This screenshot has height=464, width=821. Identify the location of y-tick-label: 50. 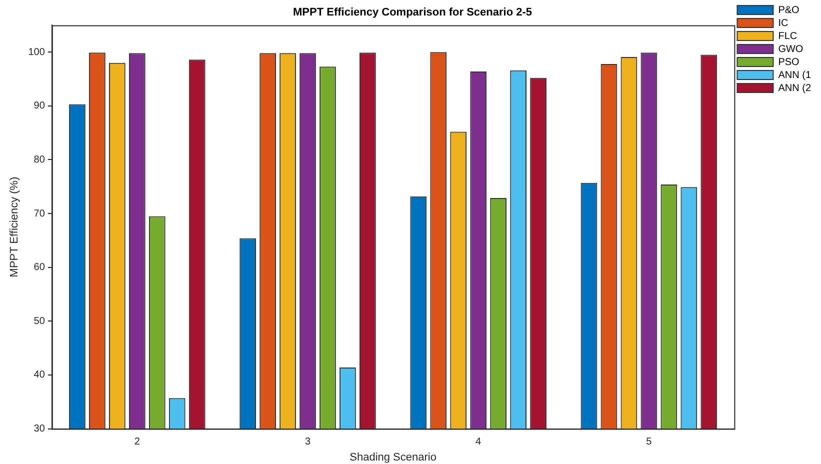
(40, 321).